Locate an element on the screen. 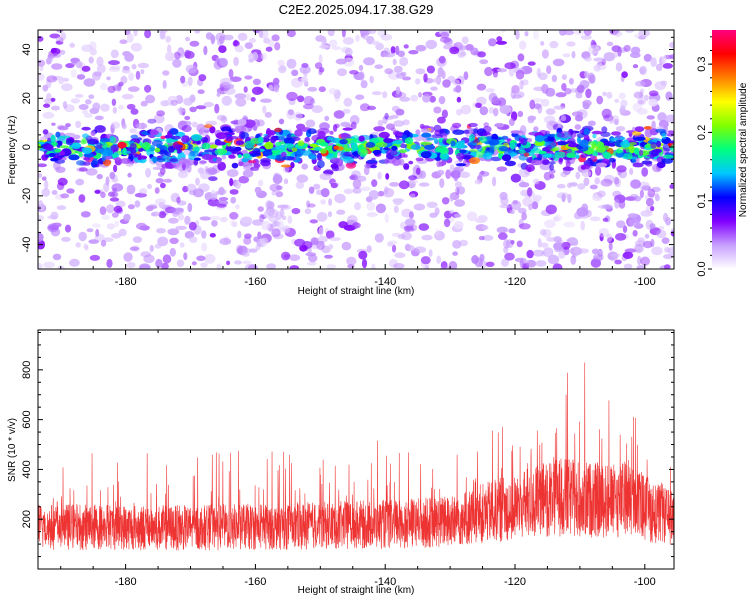  x-tick-label: -120 is located at coordinates (515, 282).